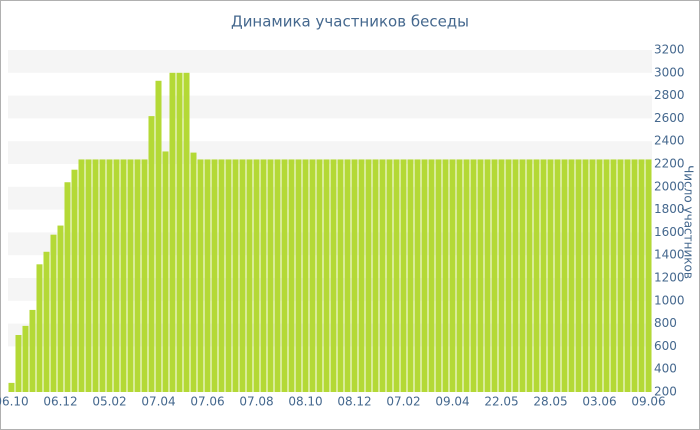 Image resolution: width=700 pixels, height=430 pixels. I want to click on x-tick-label: 07.02, so click(403, 402).